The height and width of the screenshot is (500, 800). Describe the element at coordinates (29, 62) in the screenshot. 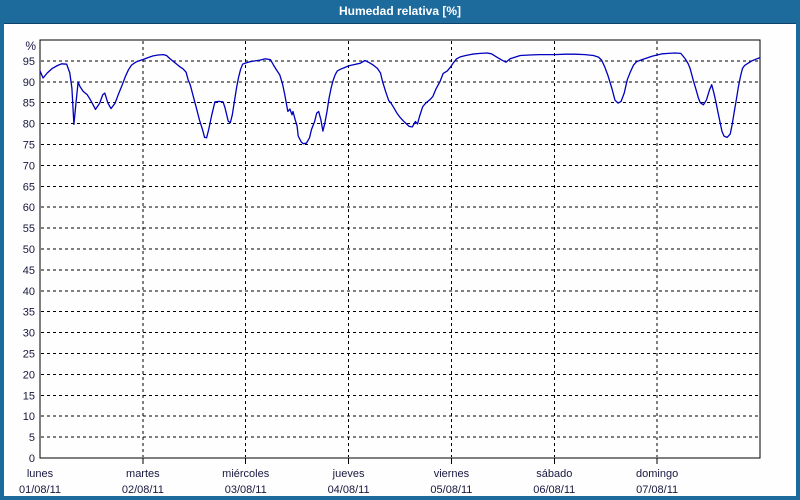

I see `y-tick-label: 95` at that location.